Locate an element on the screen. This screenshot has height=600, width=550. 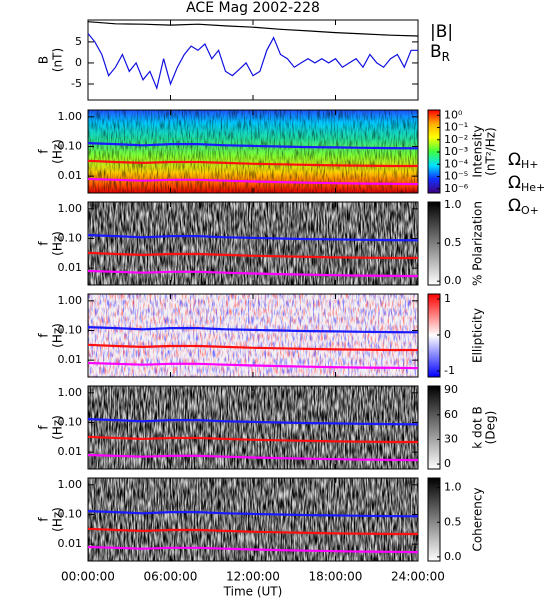
colorbar-tick-label: 30 is located at coordinates (451, 438).